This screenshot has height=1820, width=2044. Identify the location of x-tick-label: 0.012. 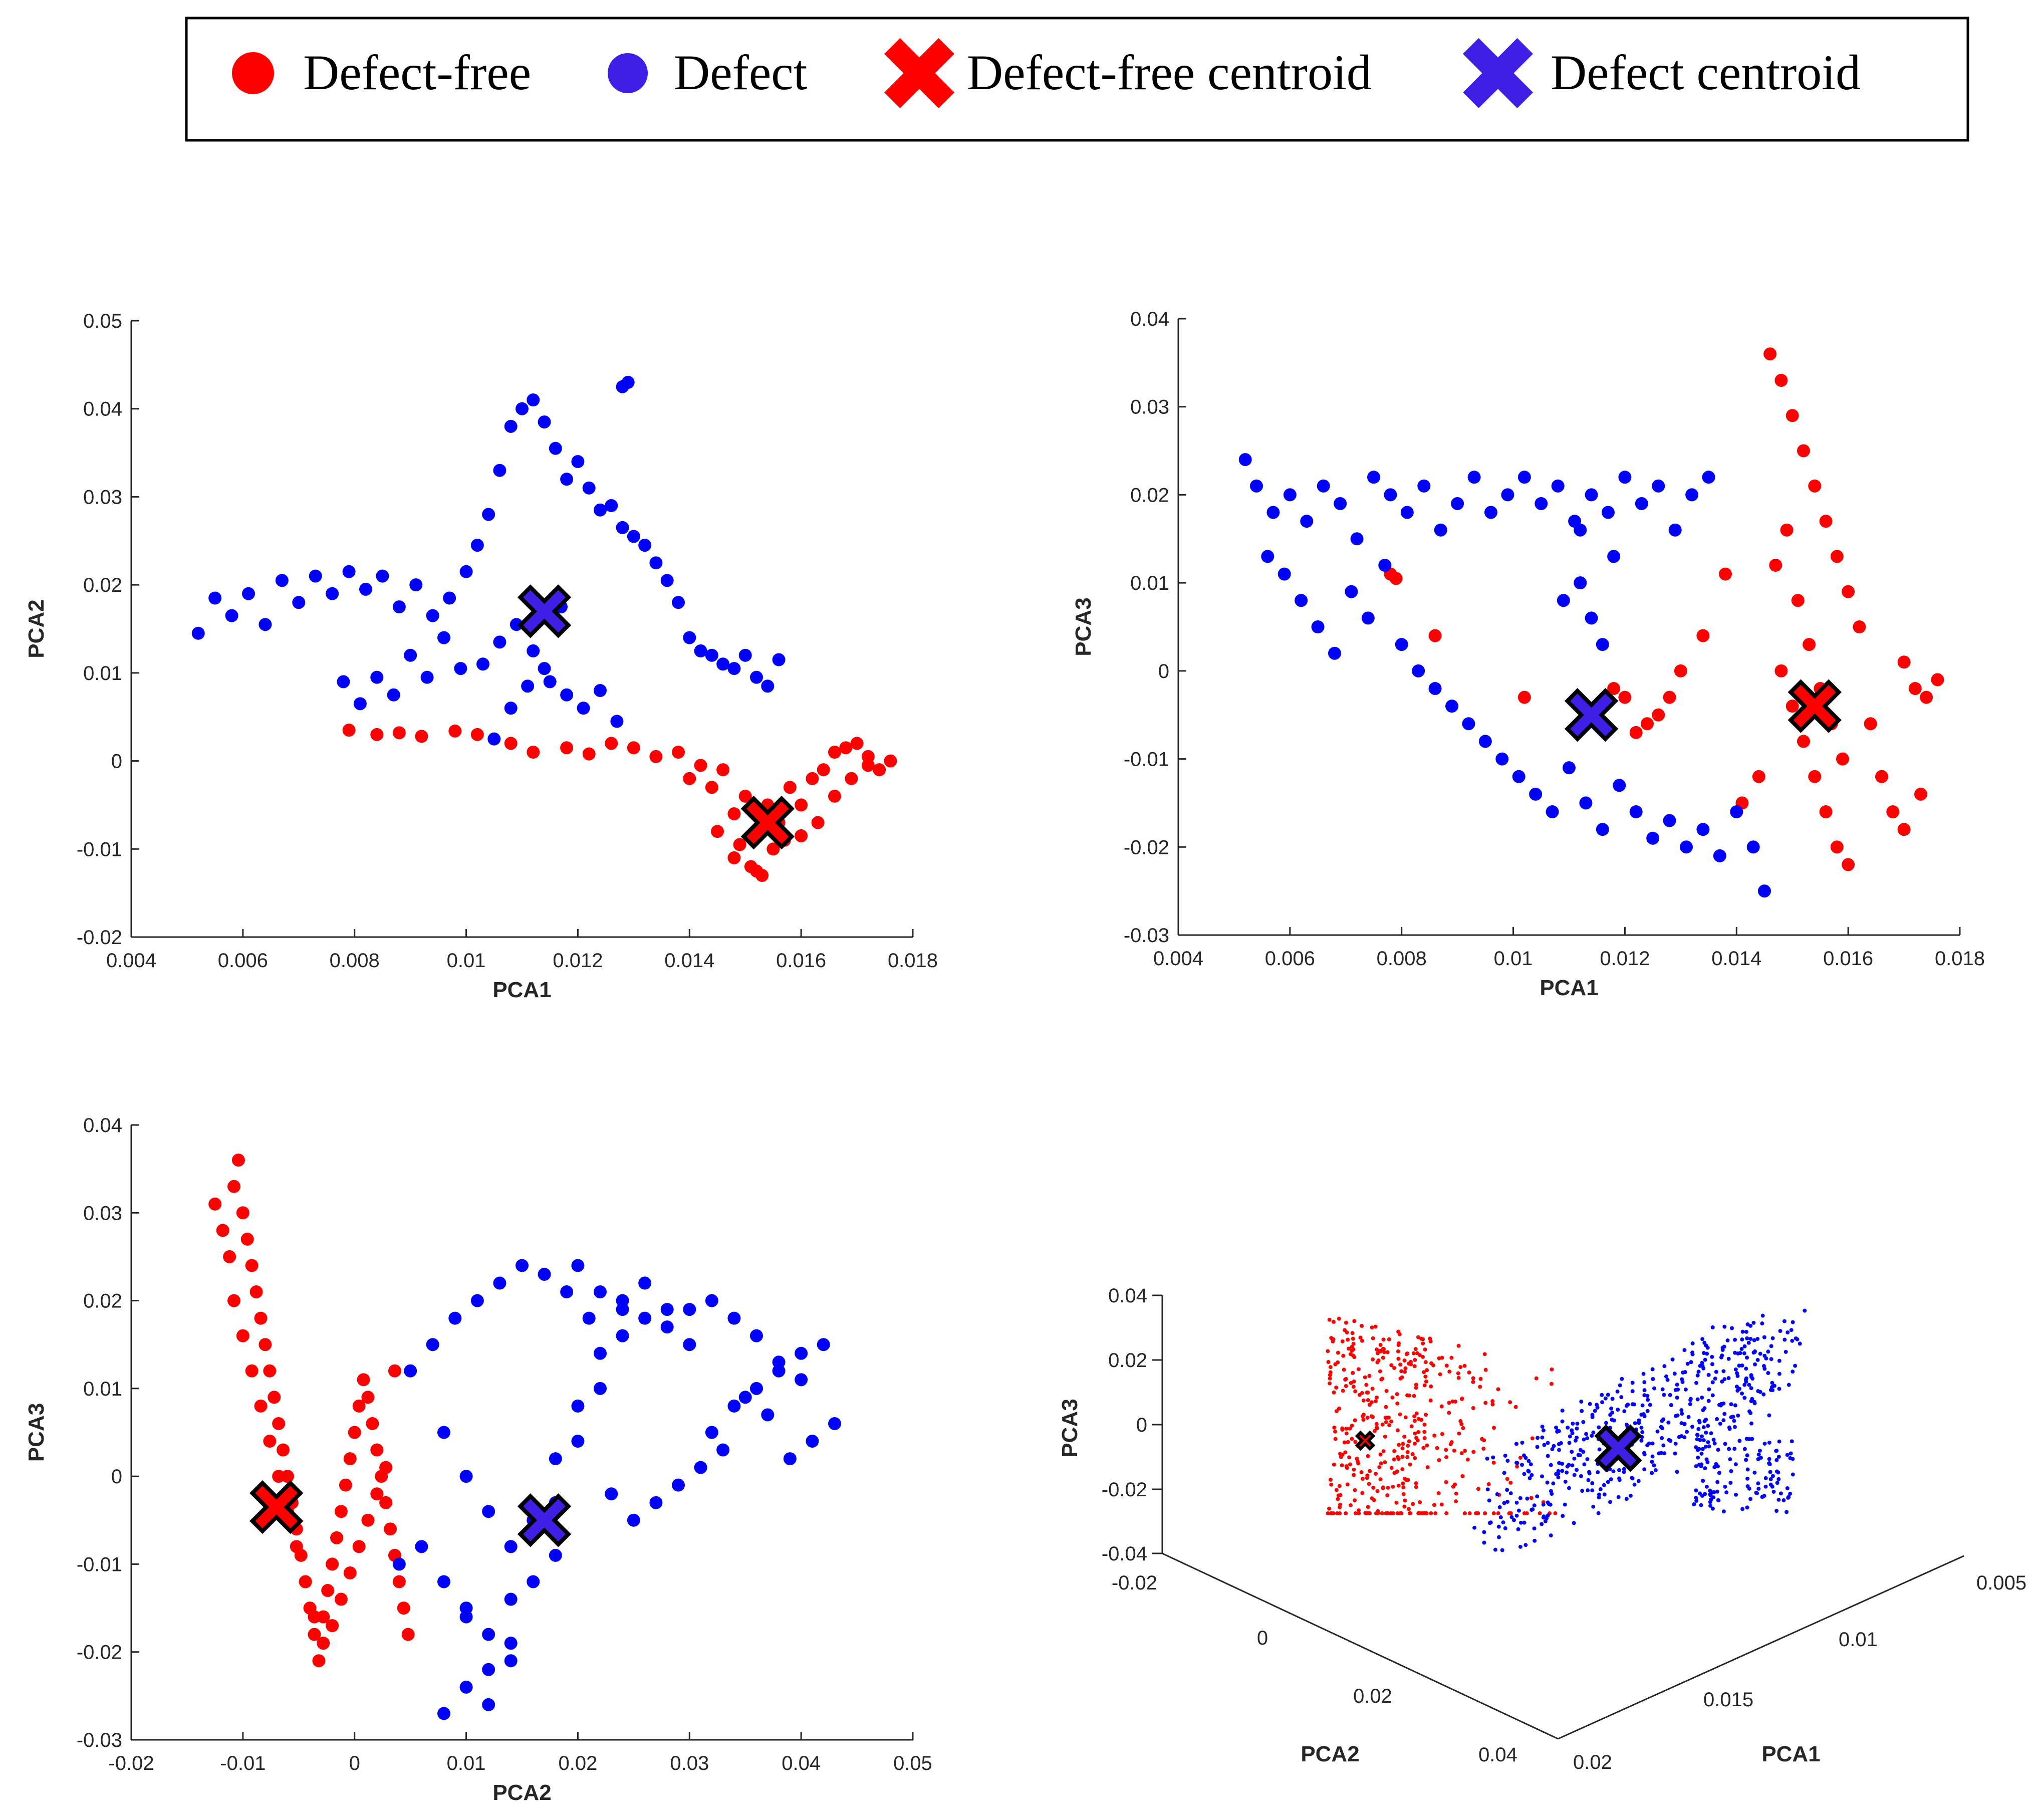
(1625, 959).